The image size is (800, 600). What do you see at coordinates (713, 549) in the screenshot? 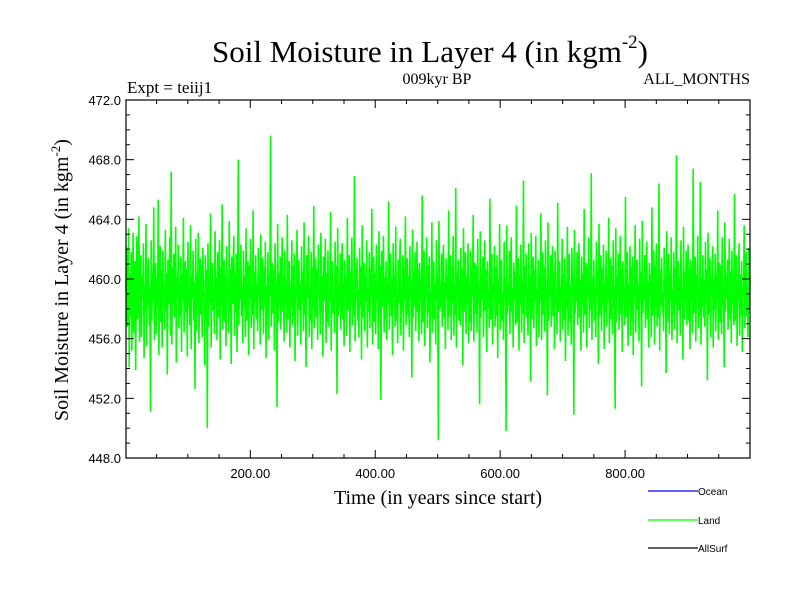
I see `legend-label-allsurf: AllSurf` at bounding box center [713, 549].